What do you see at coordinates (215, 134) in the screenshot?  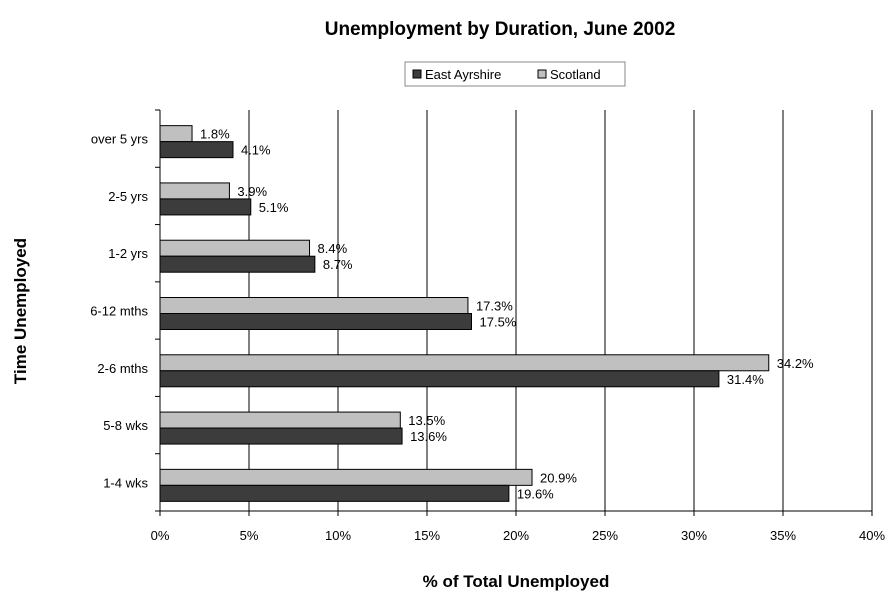 I see `data-label-scotland: 1.8%` at bounding box center [215, 134].